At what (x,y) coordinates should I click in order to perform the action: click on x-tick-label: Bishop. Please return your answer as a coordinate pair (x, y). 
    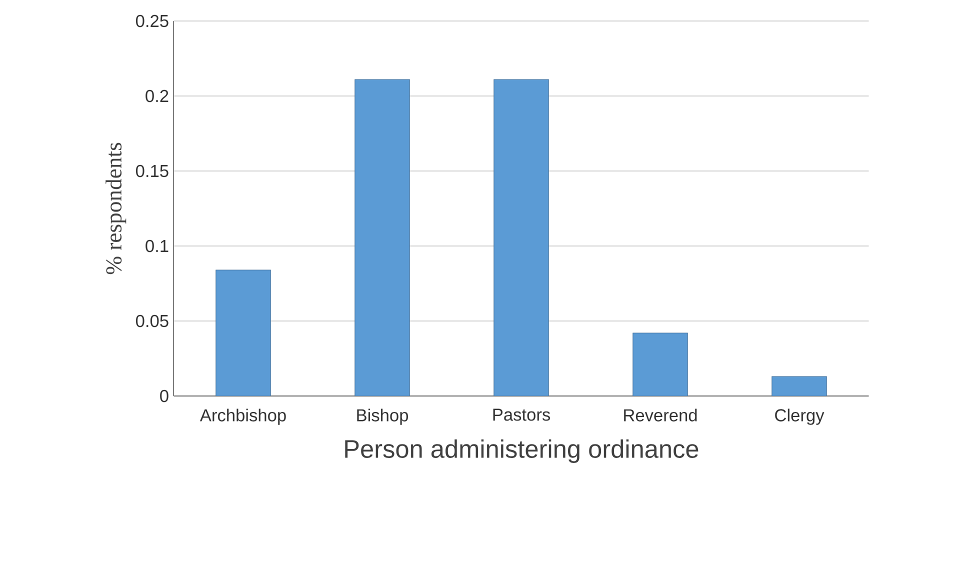
    Looking at the image, I should click on (382, 416).